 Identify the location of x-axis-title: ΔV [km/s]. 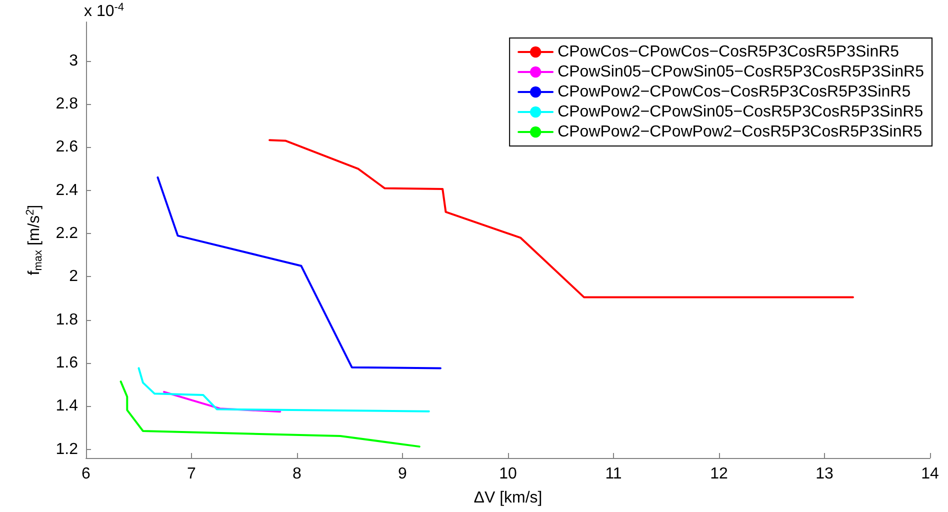
(508, 498).